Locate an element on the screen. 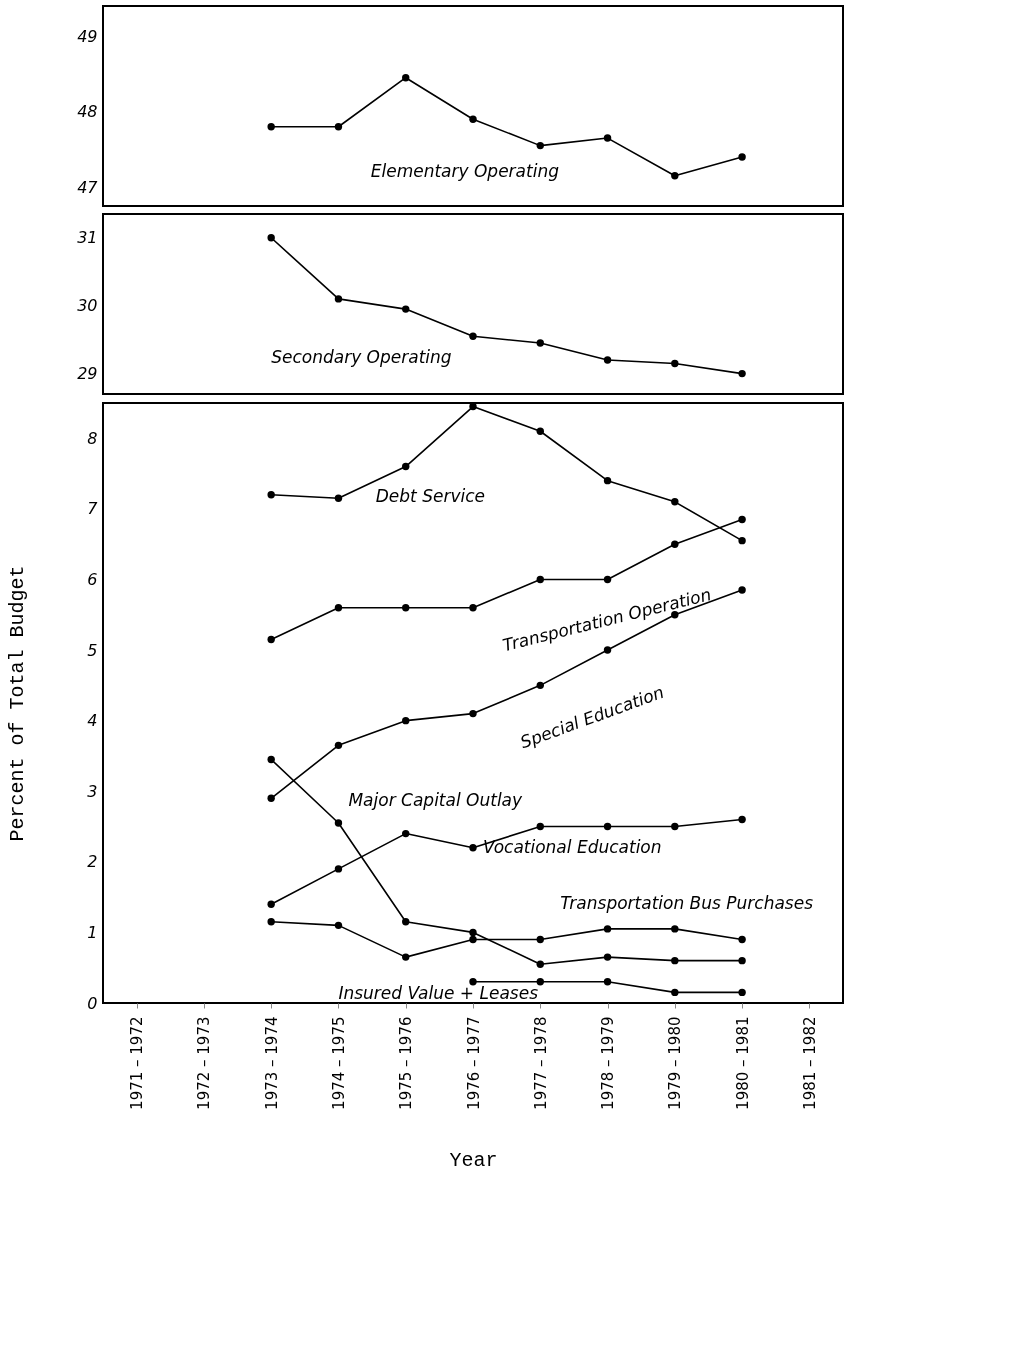 The width and height of the screenshot is (1021, 1359). y-tick-label: 0 is located at coordinates (92, 1003).